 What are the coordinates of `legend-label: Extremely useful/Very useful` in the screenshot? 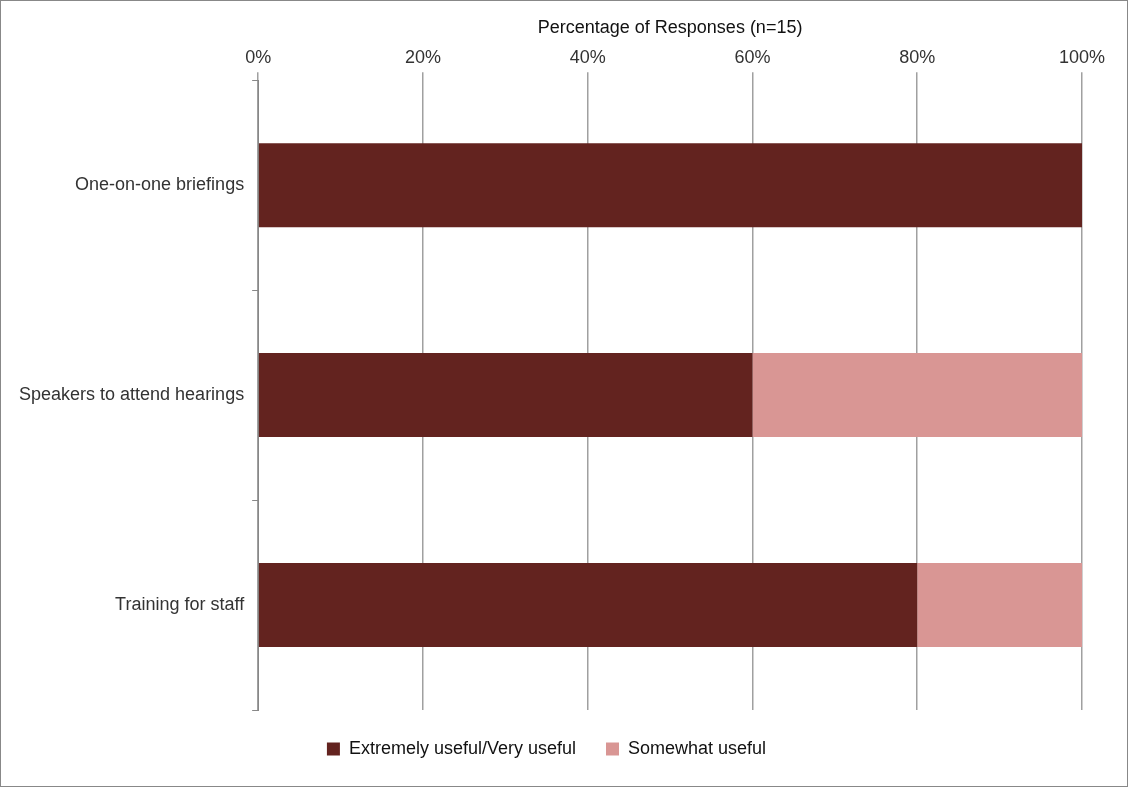 It's located at (462, 747).